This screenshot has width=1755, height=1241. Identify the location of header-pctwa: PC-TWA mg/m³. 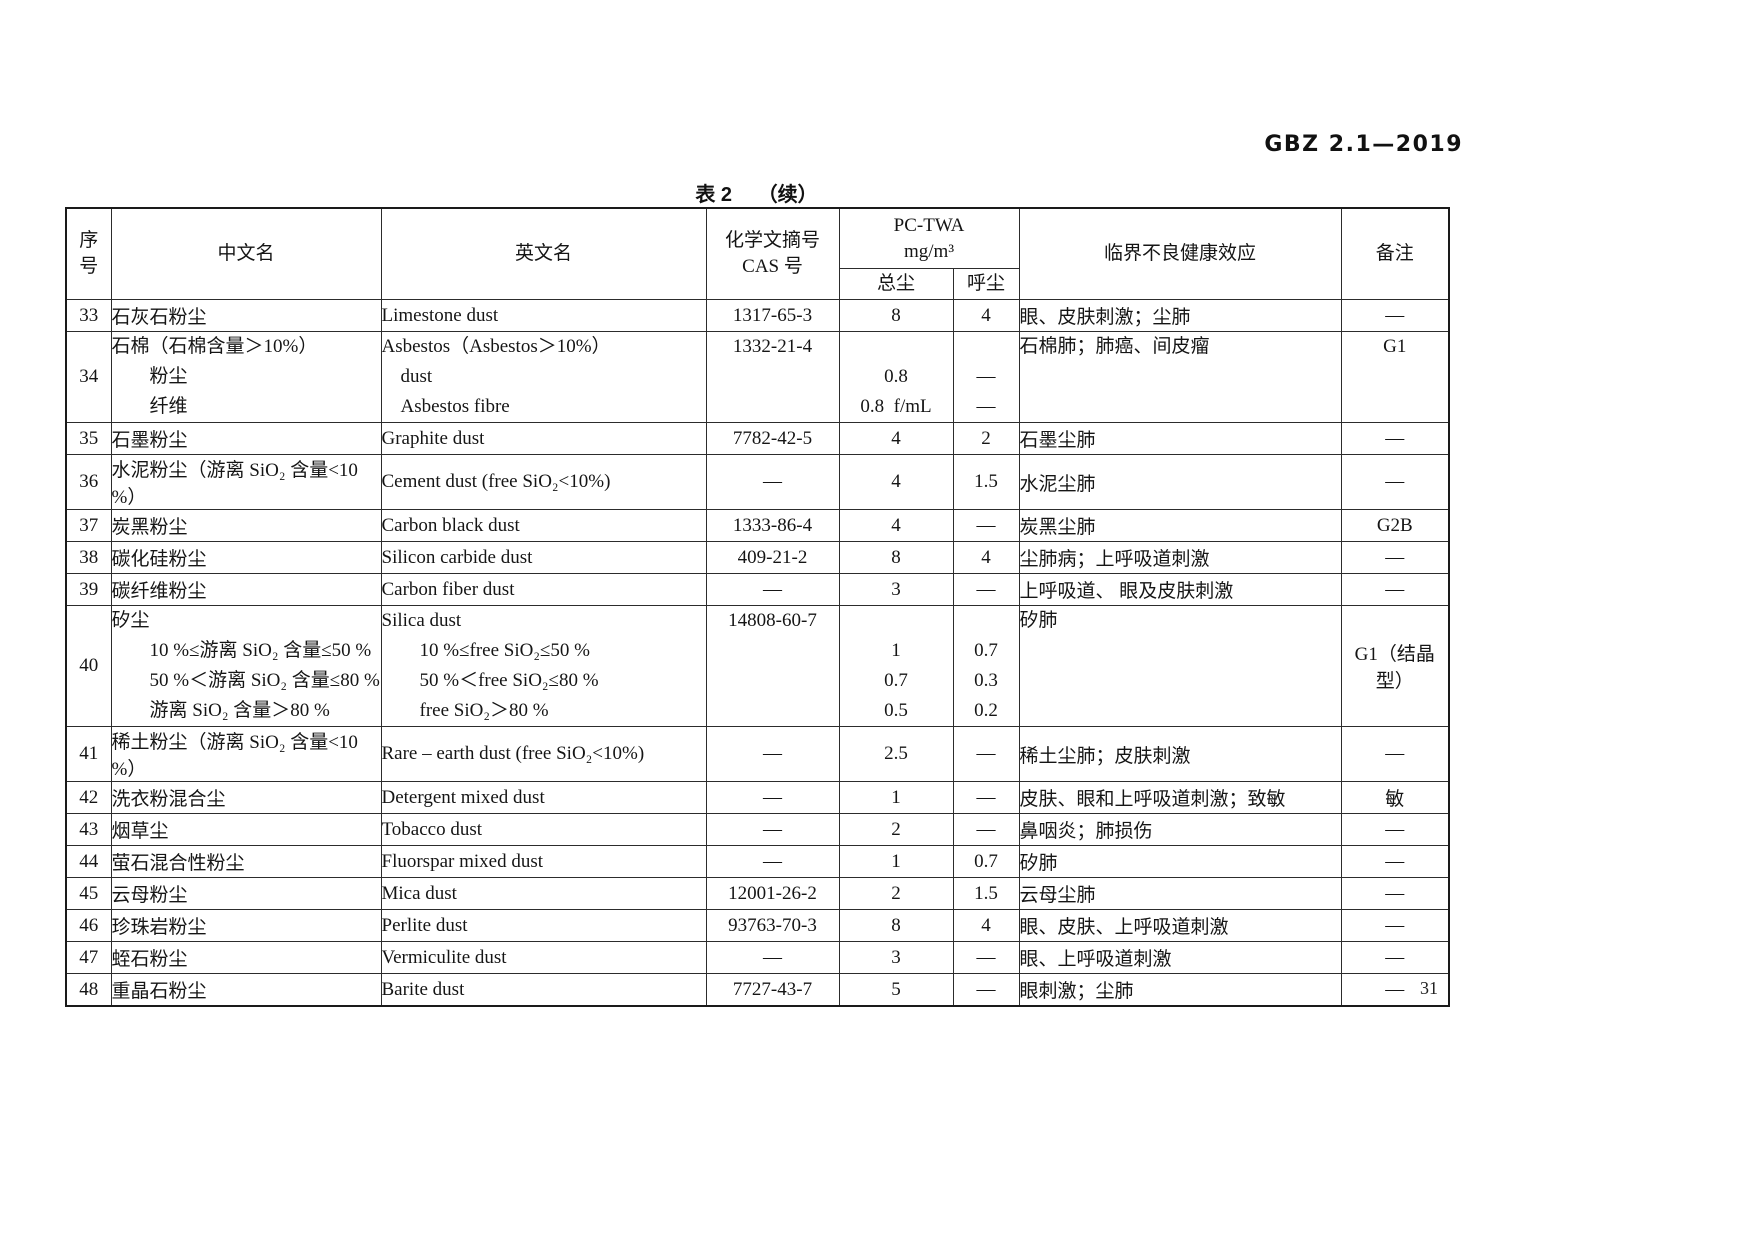
(929, 238).